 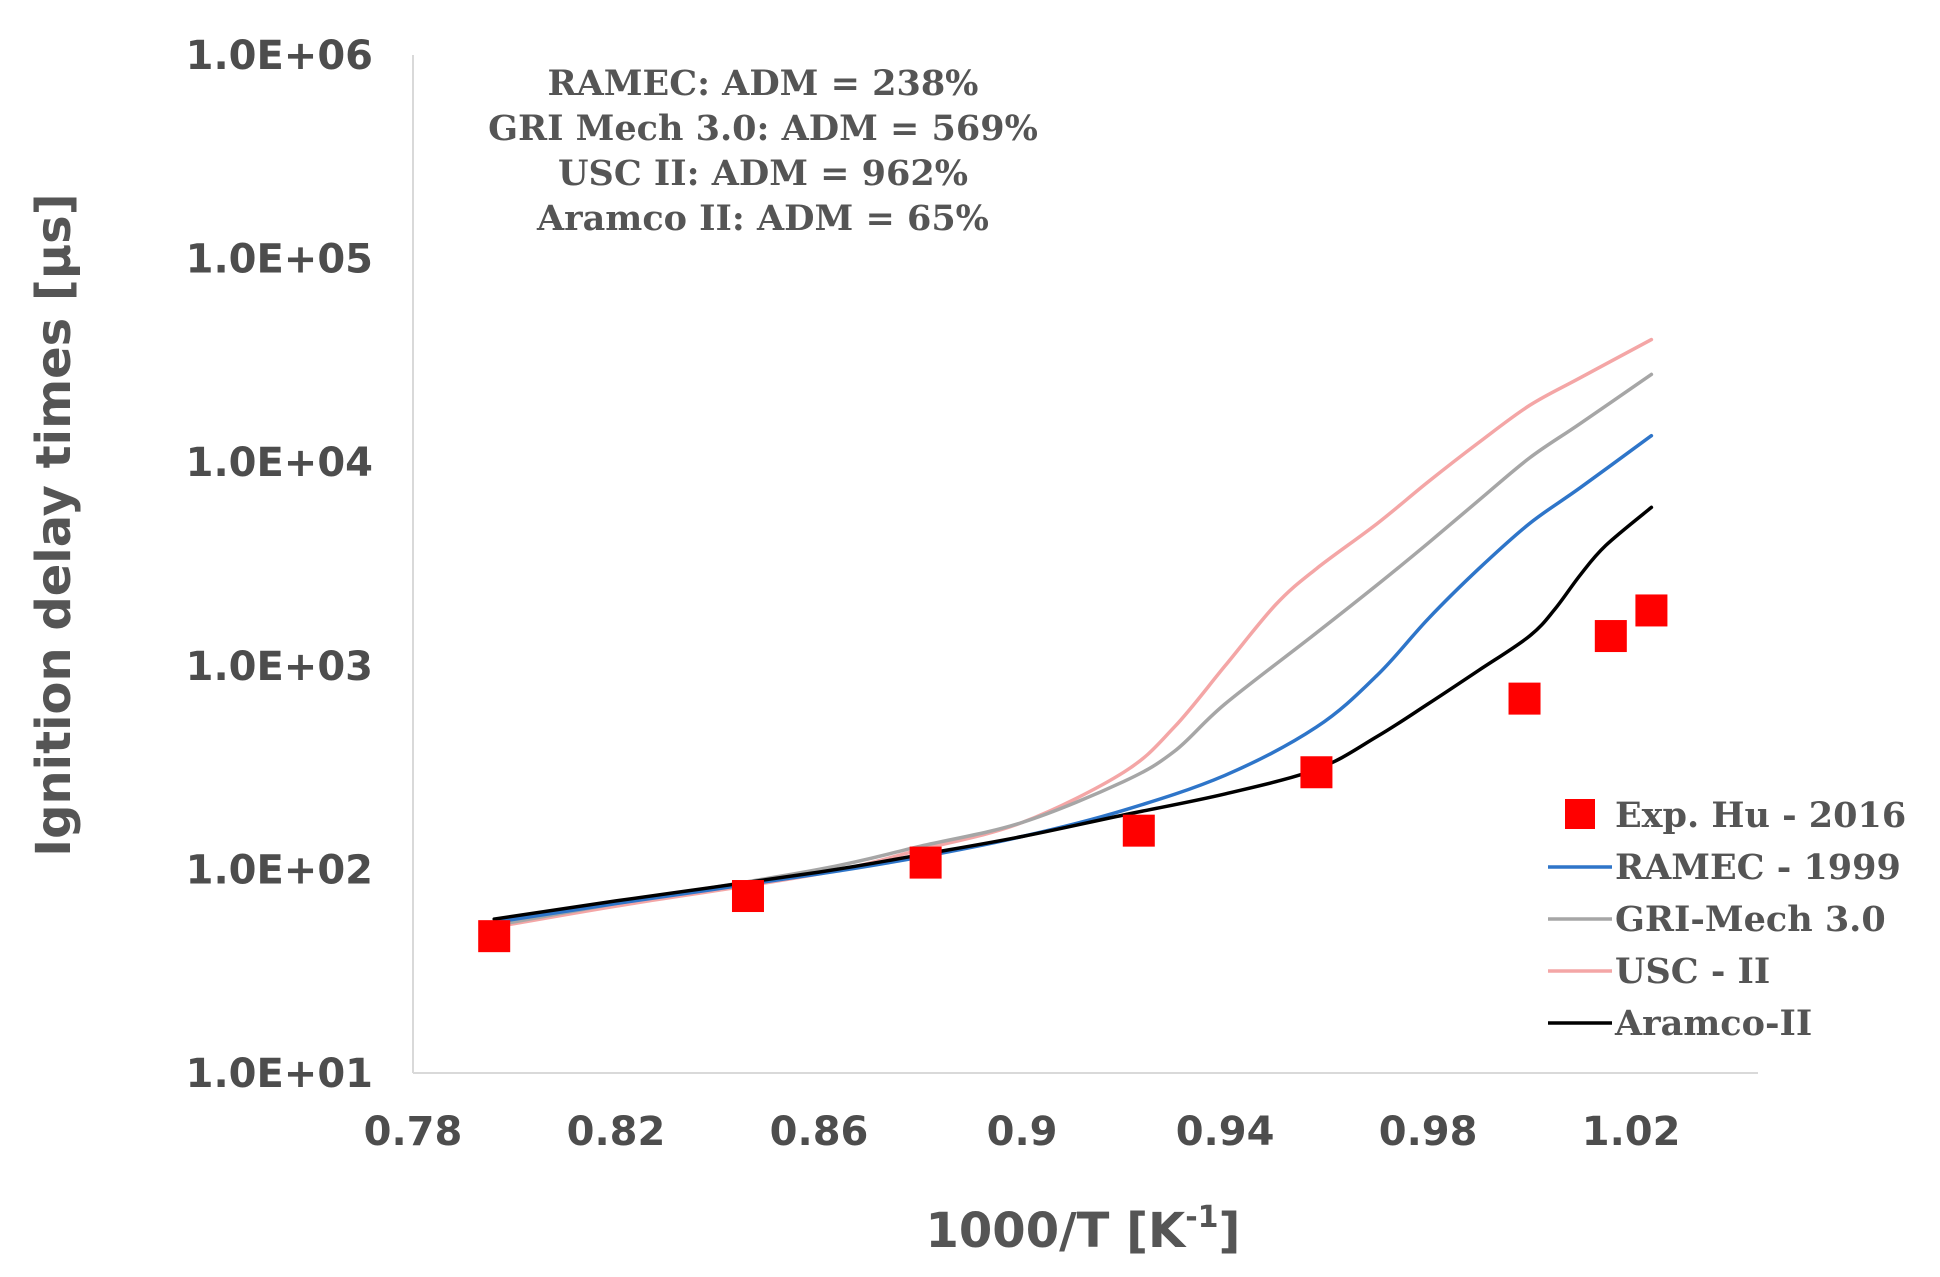 What do you see at coordinates (762, 218) in the screenshot?
I see `adm-annotation: Aramco II: ADM = 65%` at bounding box center [762, 218].